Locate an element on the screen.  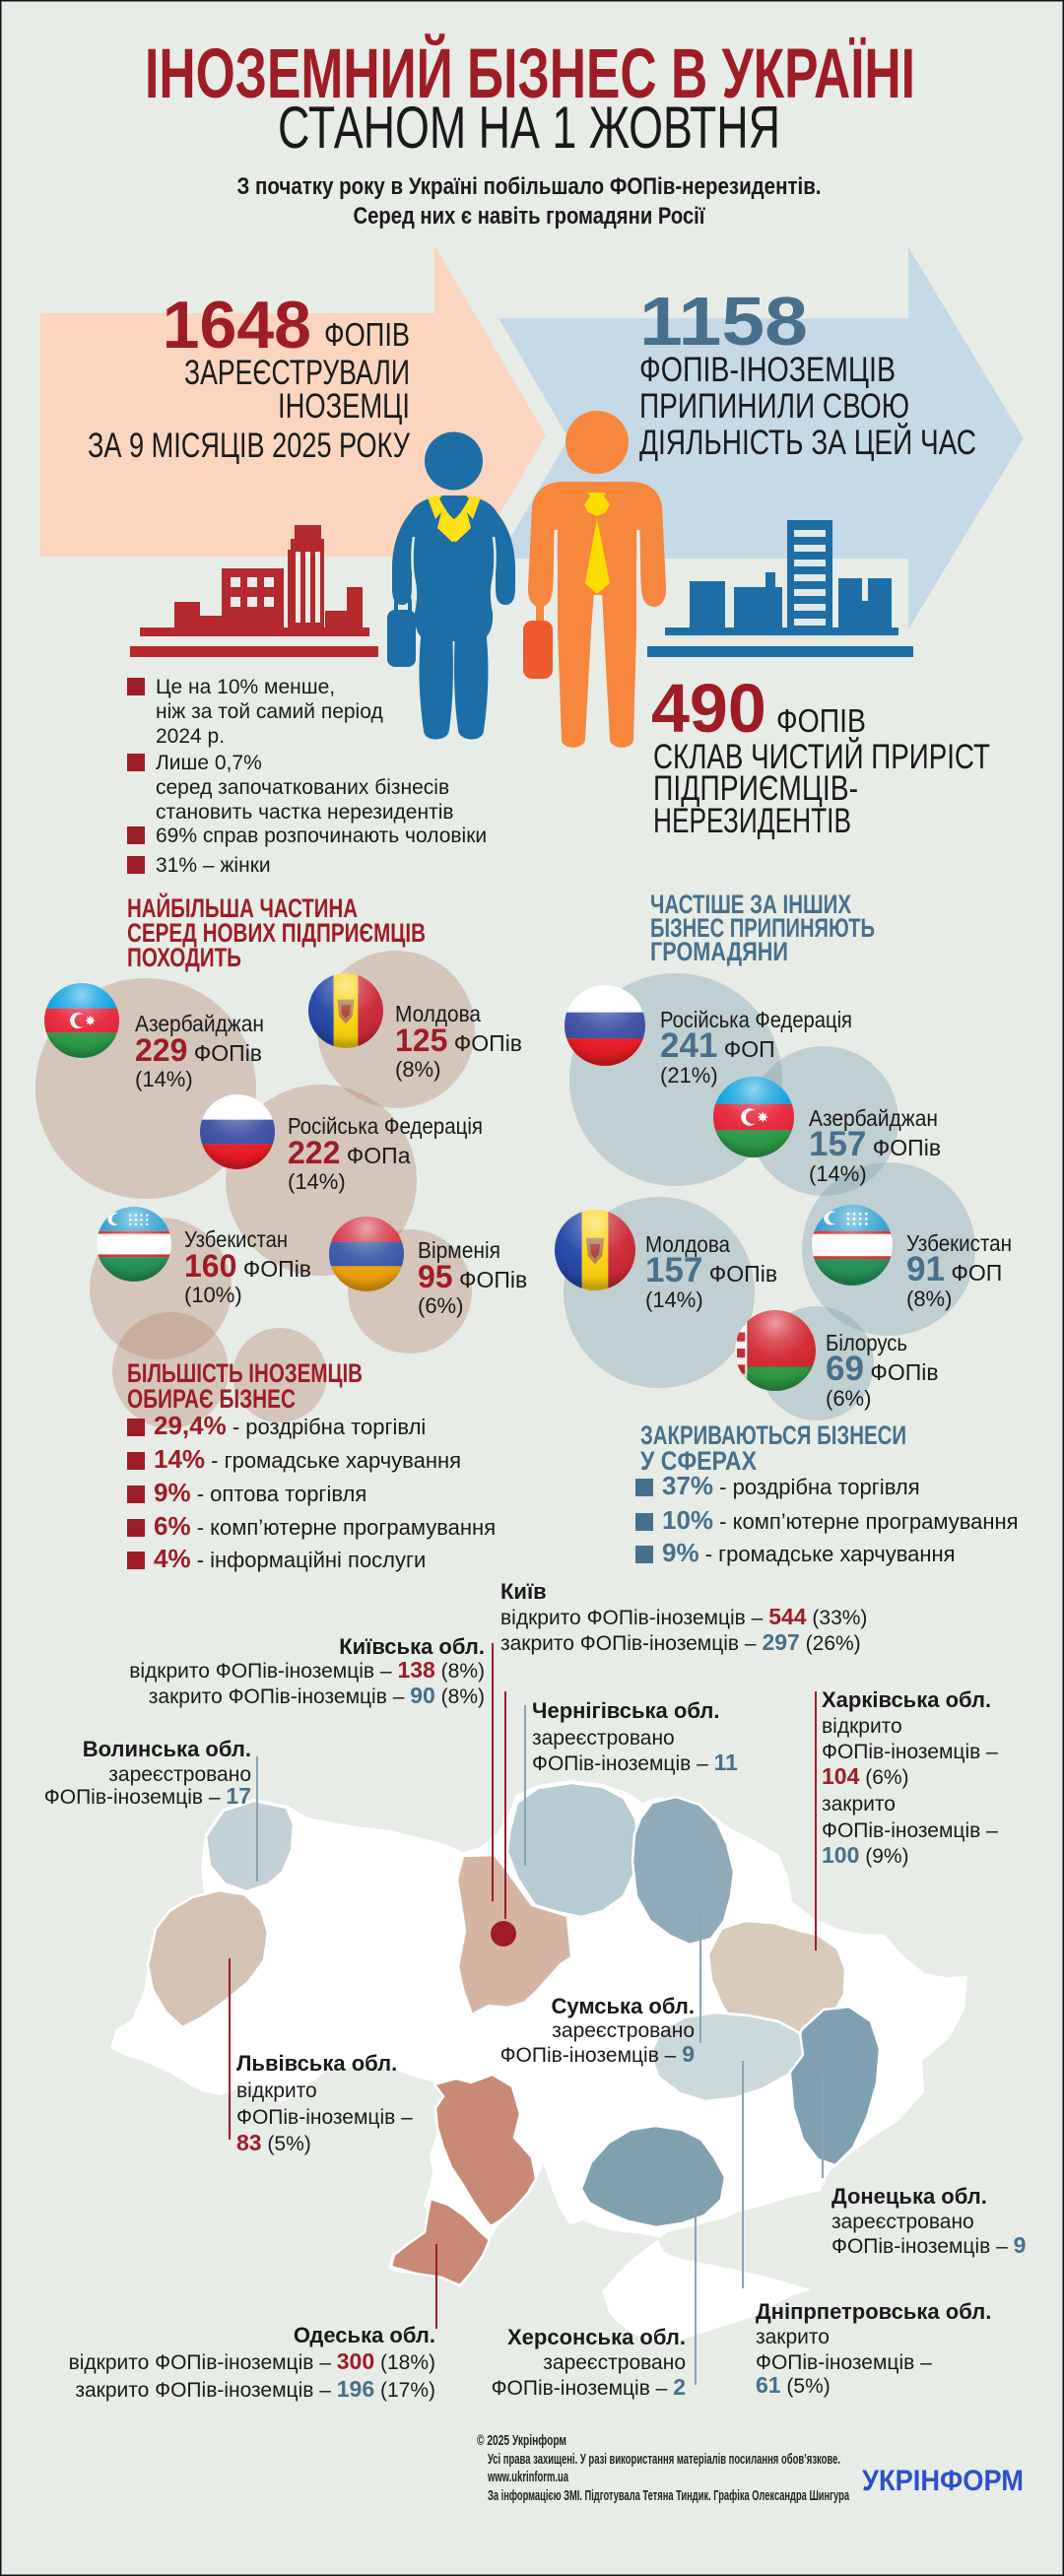
svg-text: Вірменія is located at coordinates (459, 1250).